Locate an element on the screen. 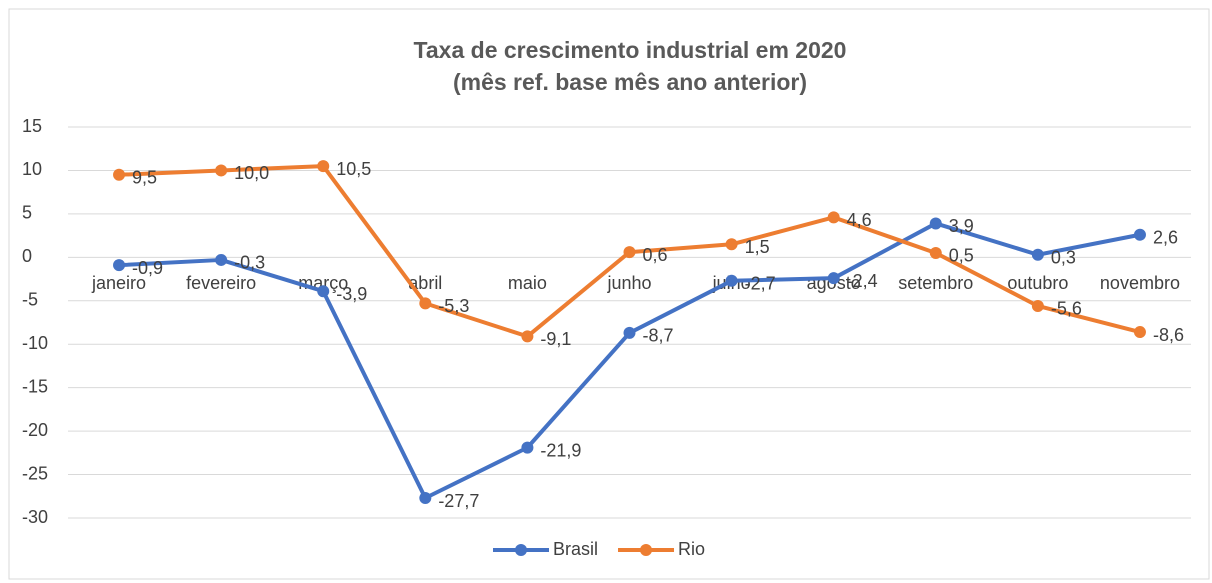 This screenshot has width=1212, height=583. x-tick-label: junho is located at coordinates (628, 283).